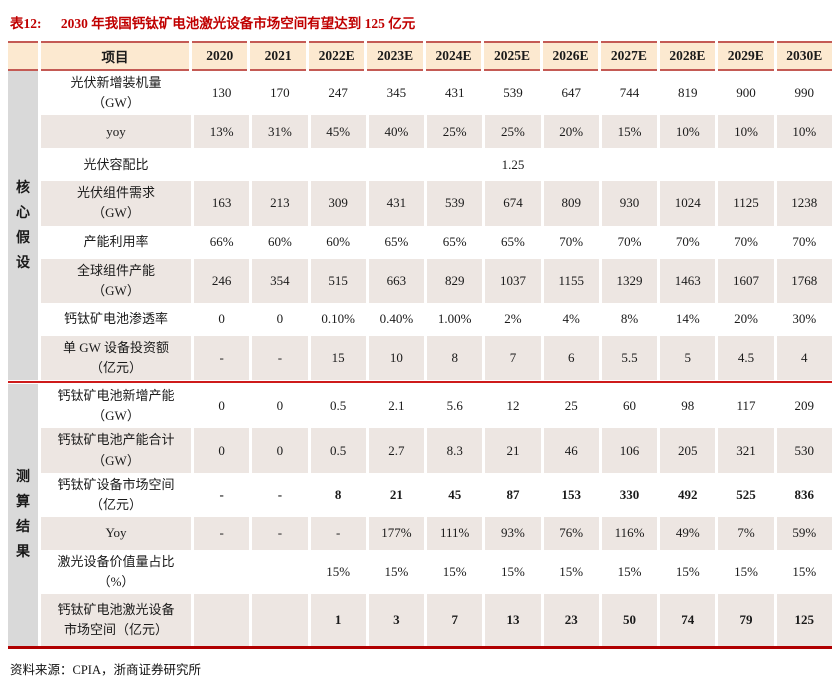 This screenshot has height=678, width=840. I want to click on data-cell: 539, so click(455, 203).